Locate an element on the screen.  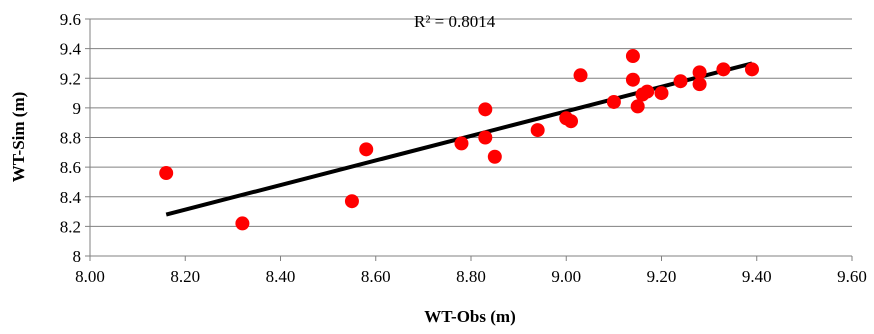
y-tick-label: 8.8 is located at coordinates (70, 138).